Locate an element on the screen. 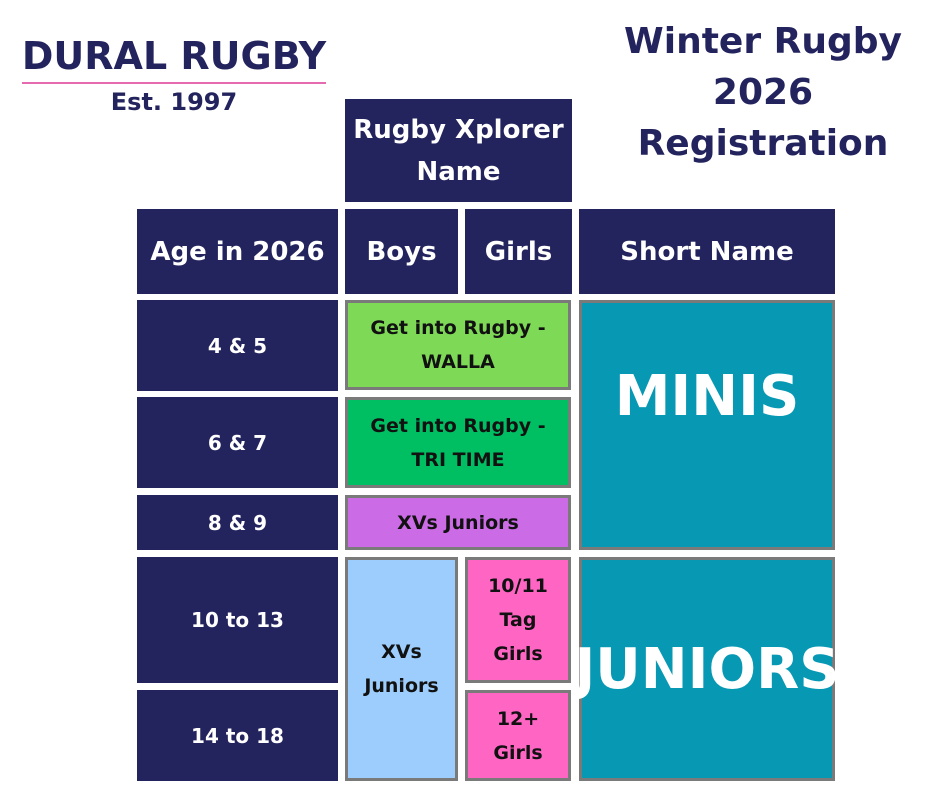 This screenshot has height=788, width=940. column-header: Girls is located at coordinates (518, 251).